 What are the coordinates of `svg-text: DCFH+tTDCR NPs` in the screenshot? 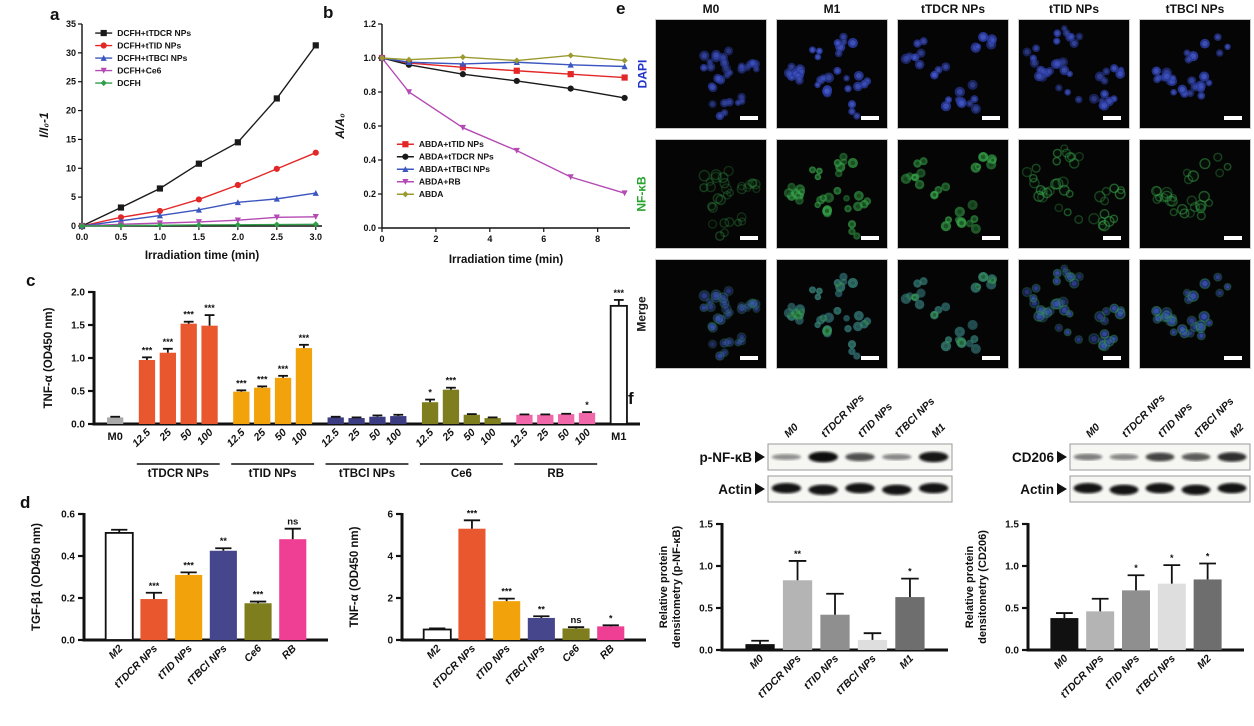 It's located at (154, 33).